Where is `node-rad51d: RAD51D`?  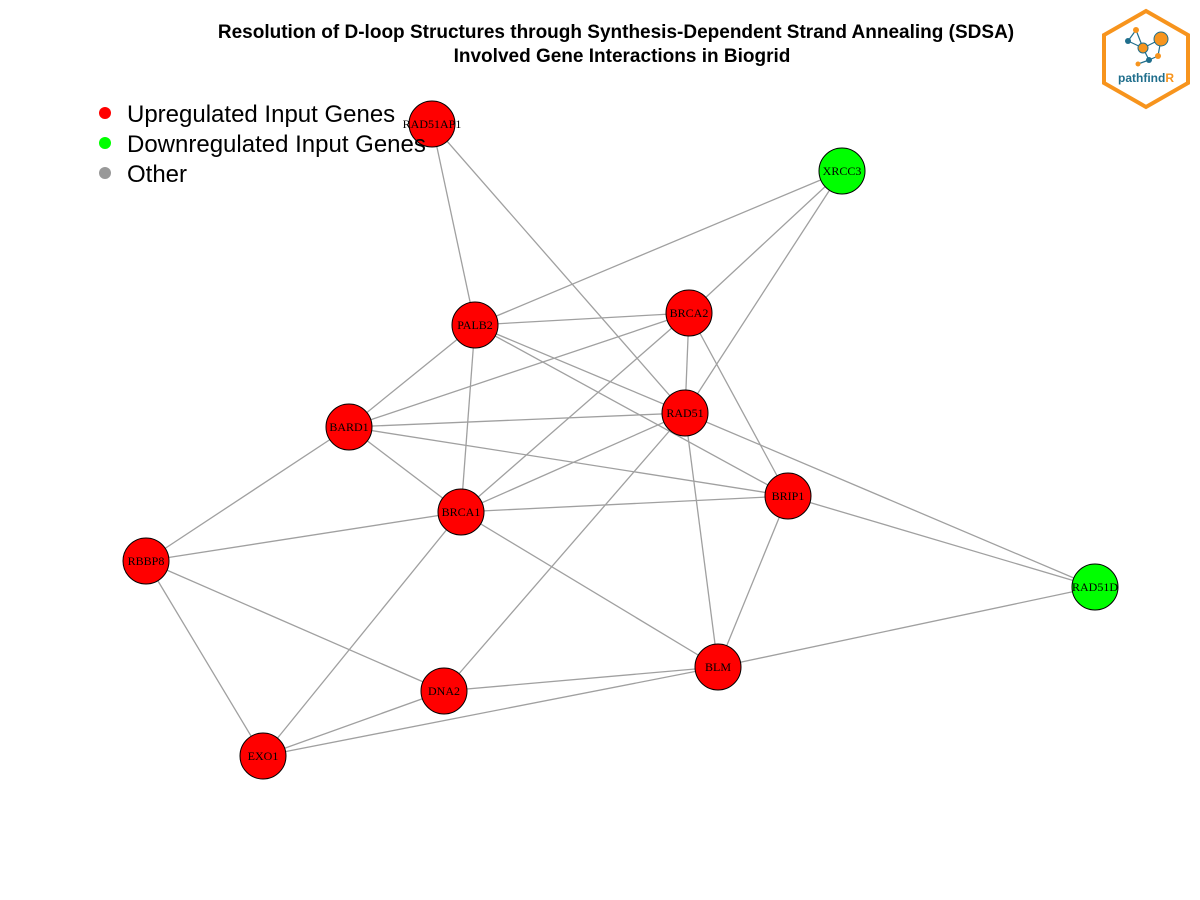 node-rad51d: RAD51D is located at coordinates (1095, 587).